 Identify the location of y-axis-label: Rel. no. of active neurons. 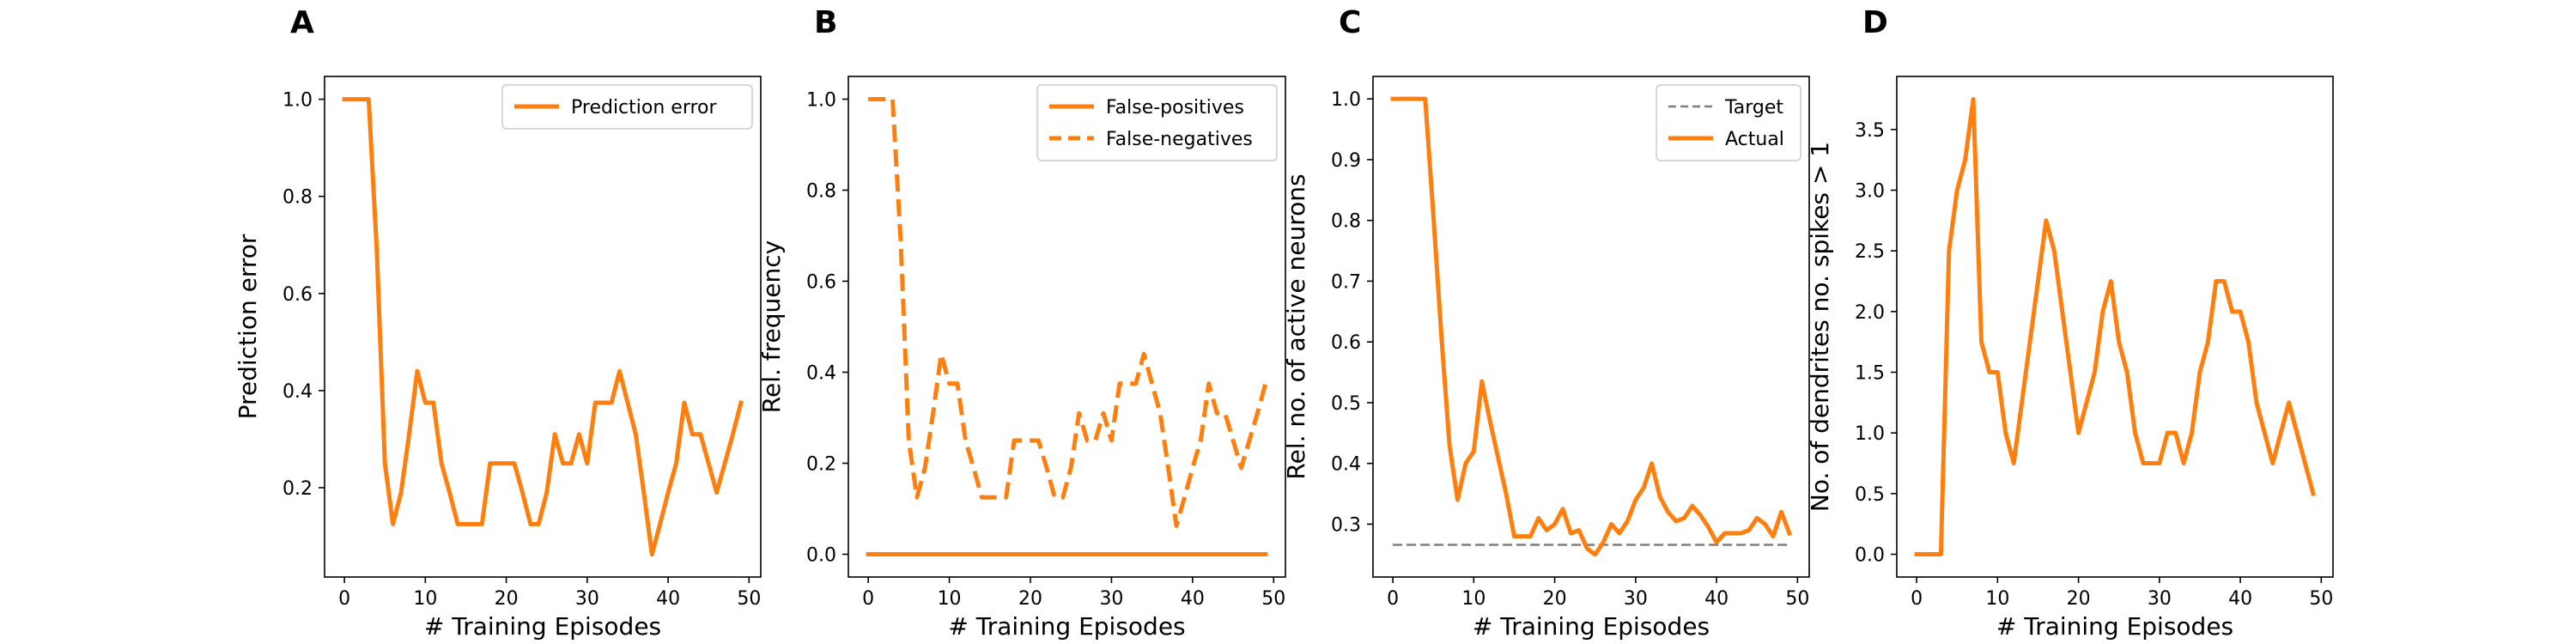
(1296, 326).